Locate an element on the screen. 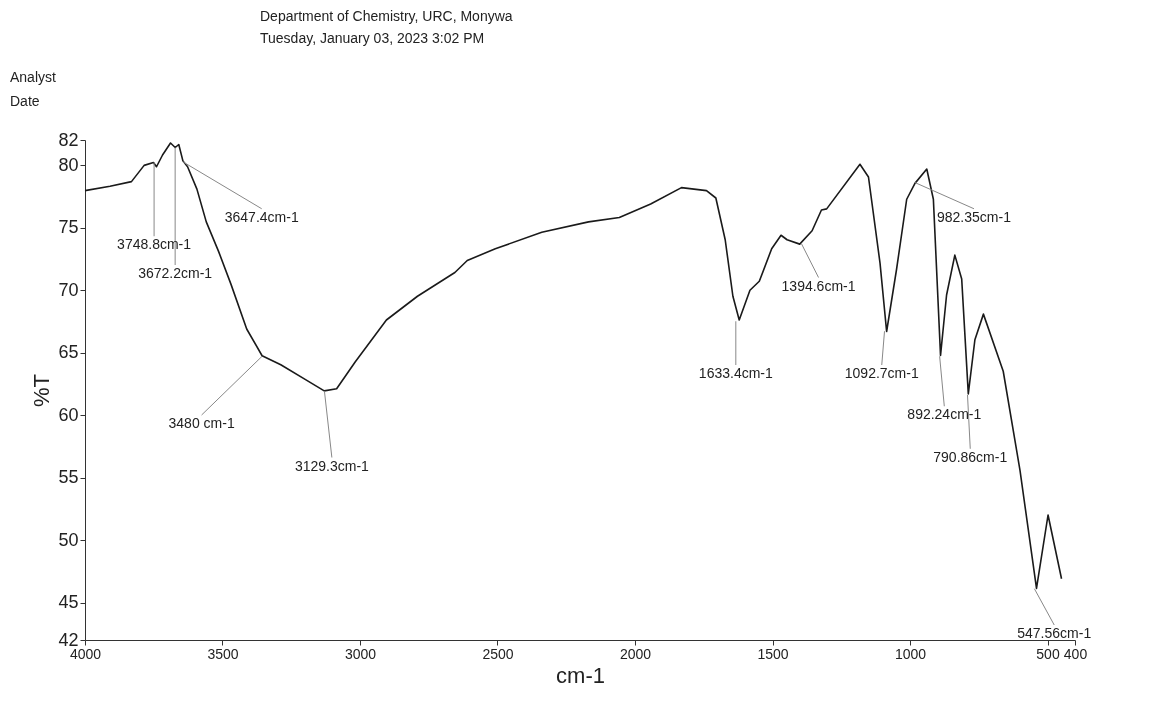 This screenshot has width=1169, height=726. text: Date is located at coordinates (25, 101).